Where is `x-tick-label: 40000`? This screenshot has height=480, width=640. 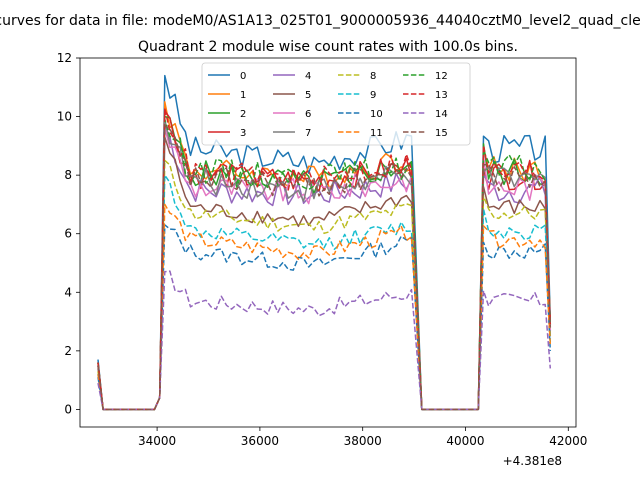
x-tick-label: 40000 is located at coordinates (465, 441).